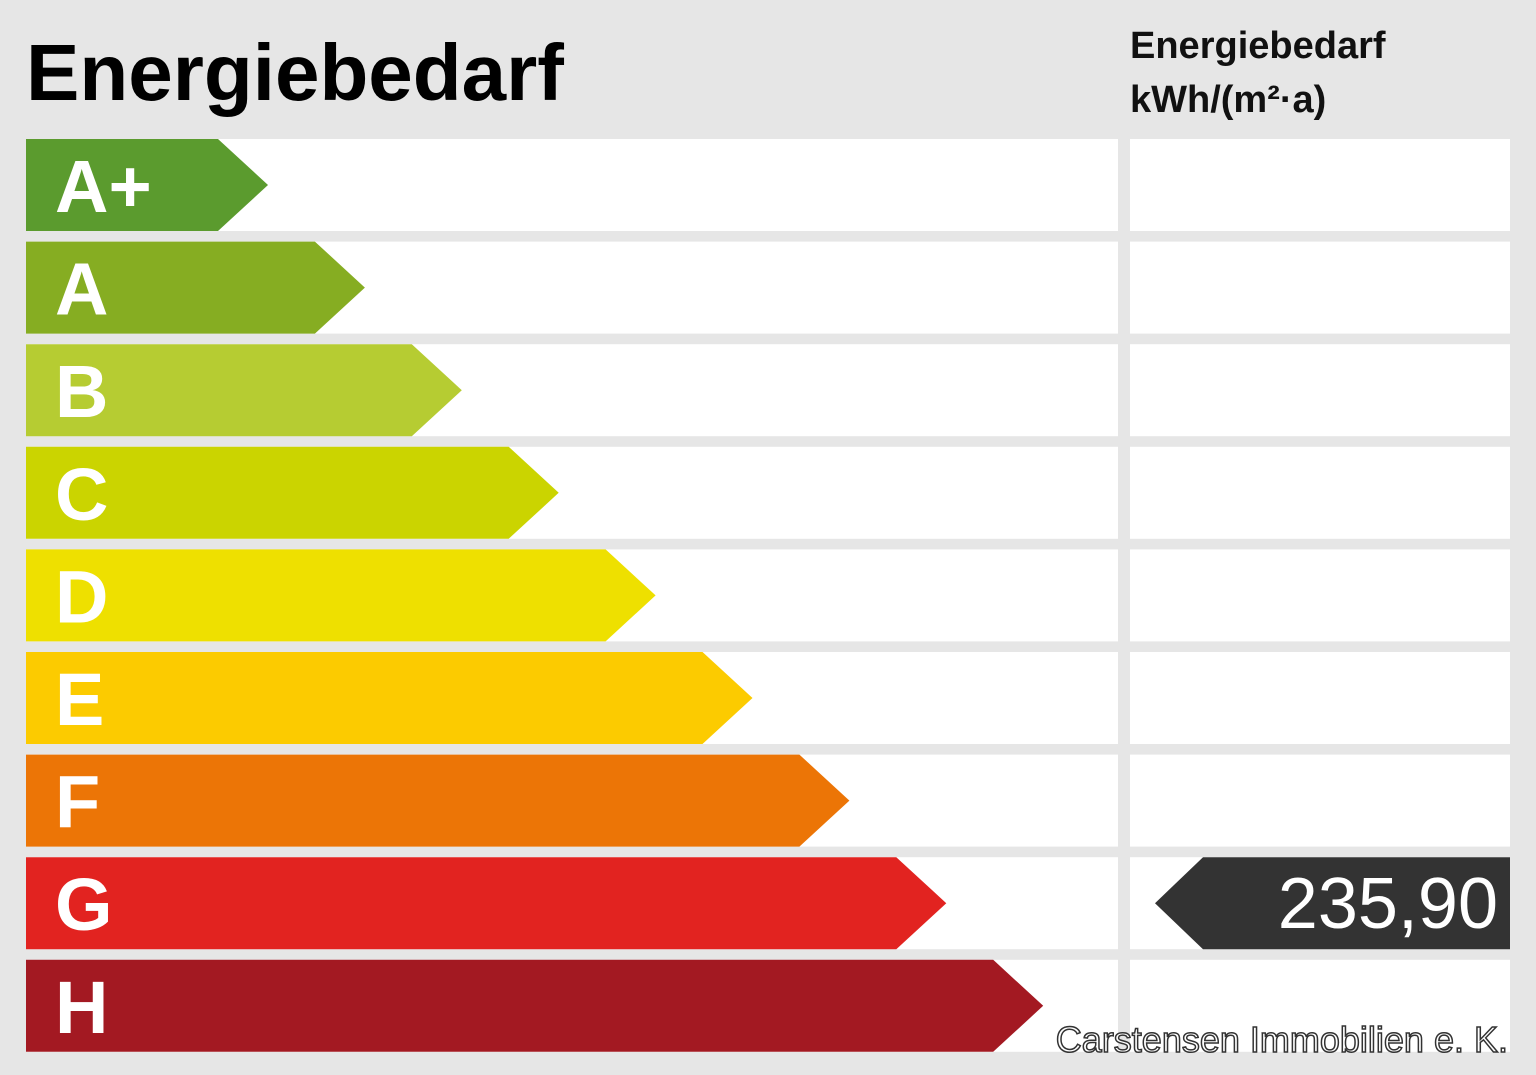 This screenshot has height=1075, width=1536. What do you see at coordinates (103, 186) in the screenshot?
I see `class-label: A+` at bounding box center [103, 186].